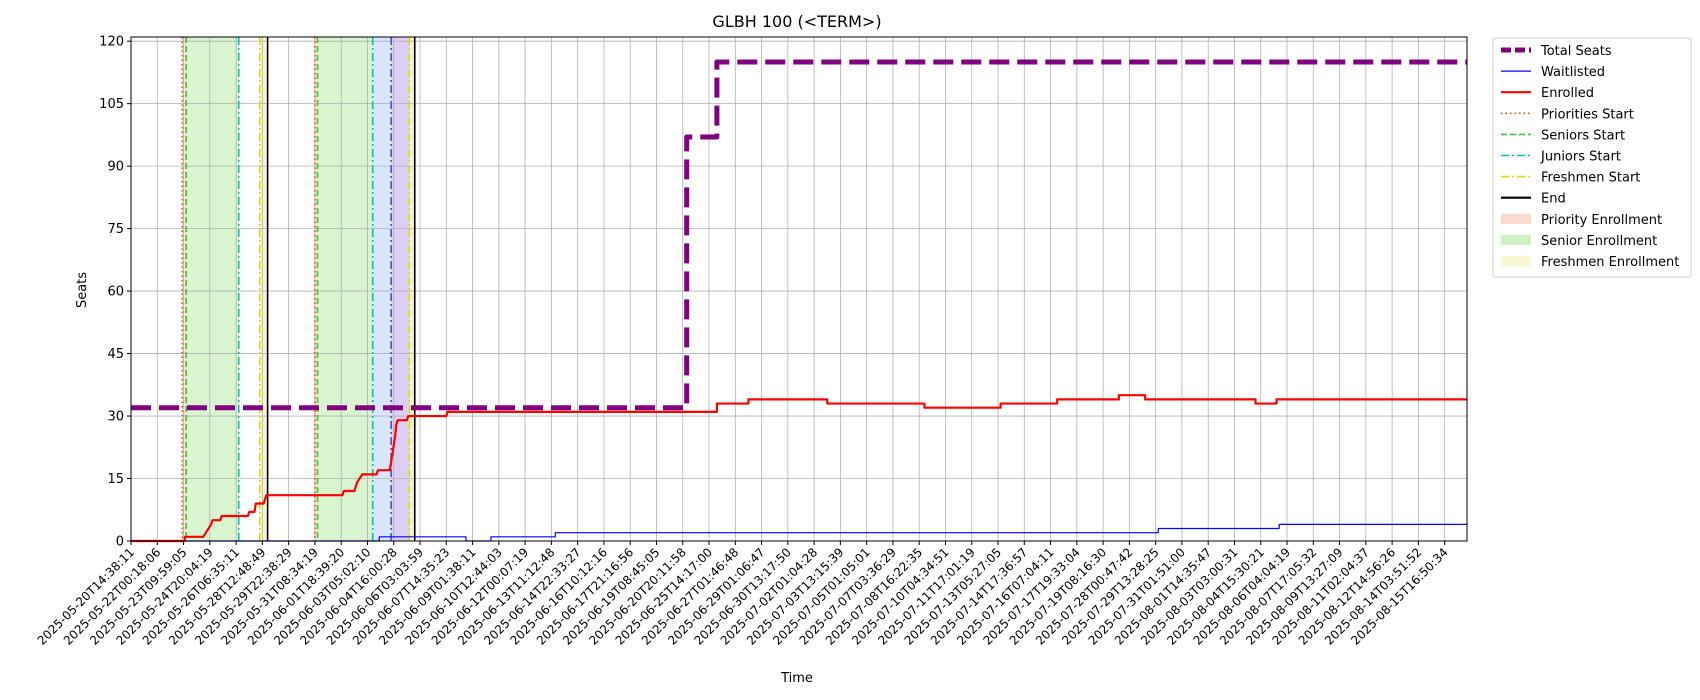  I want to click on y-tick-label: 15, so click(115, 479).